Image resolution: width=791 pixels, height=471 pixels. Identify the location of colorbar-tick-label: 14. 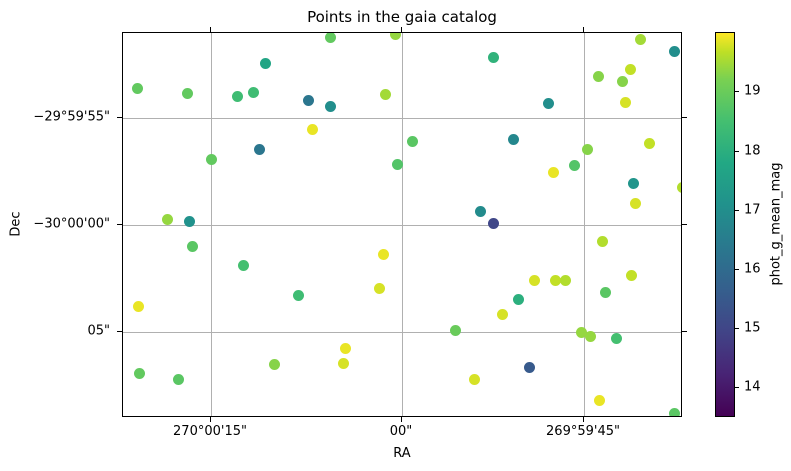
(752, 387).